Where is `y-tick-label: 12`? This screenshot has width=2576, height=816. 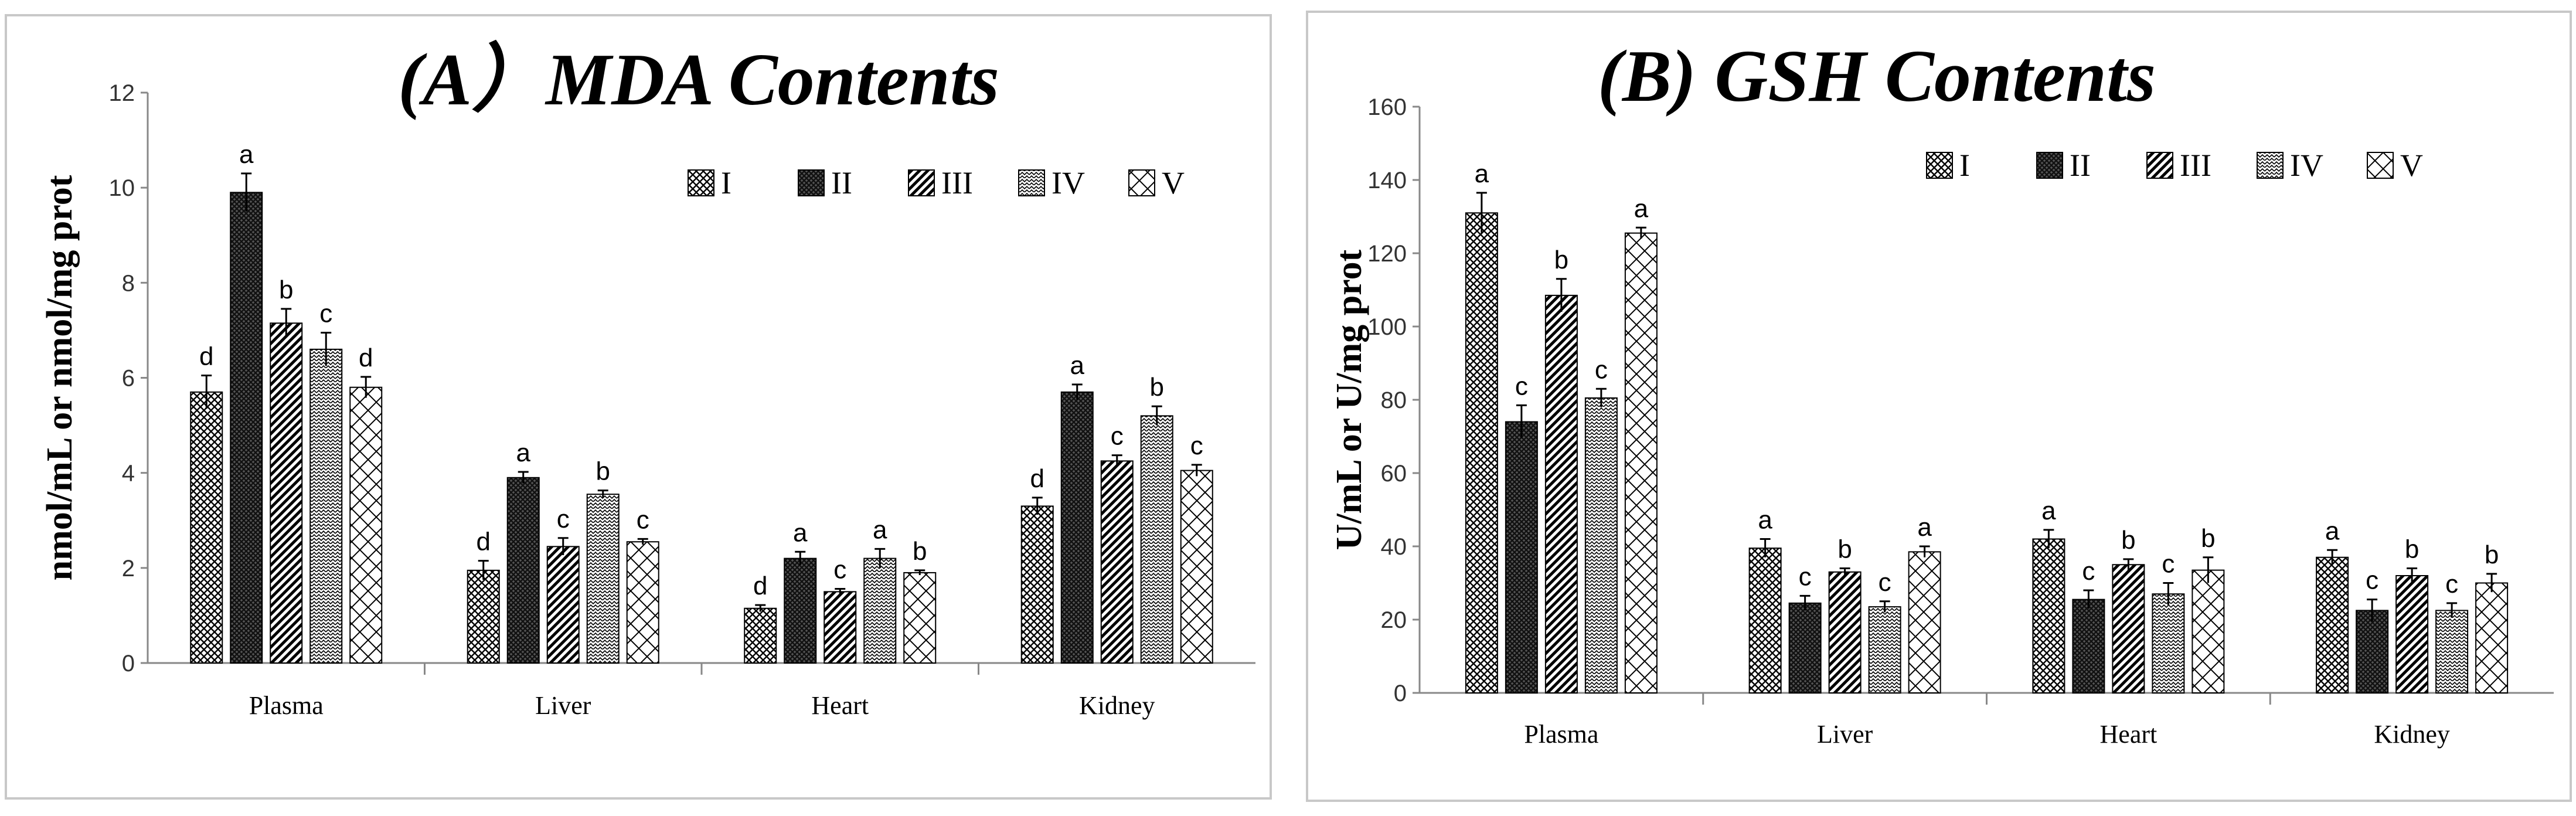
y-tick-label: 12 is located at coordinates (122, 93).